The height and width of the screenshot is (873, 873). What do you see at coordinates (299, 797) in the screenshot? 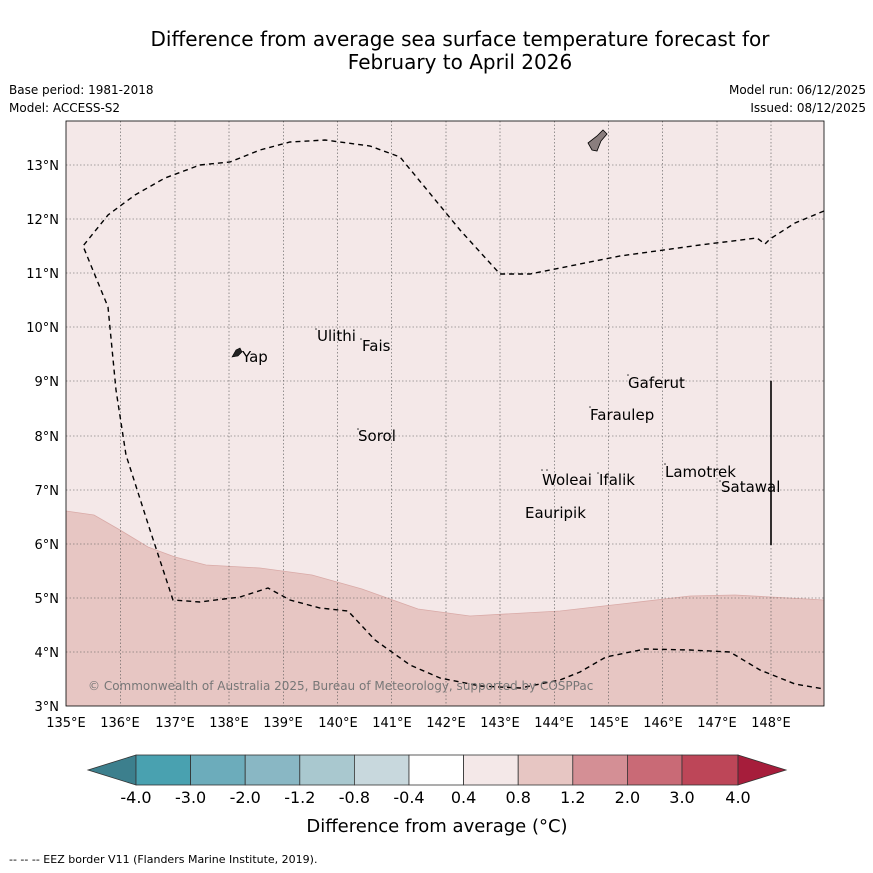
I see `colorbar-tick-label: -1.2` at bounding box center [299, 797].